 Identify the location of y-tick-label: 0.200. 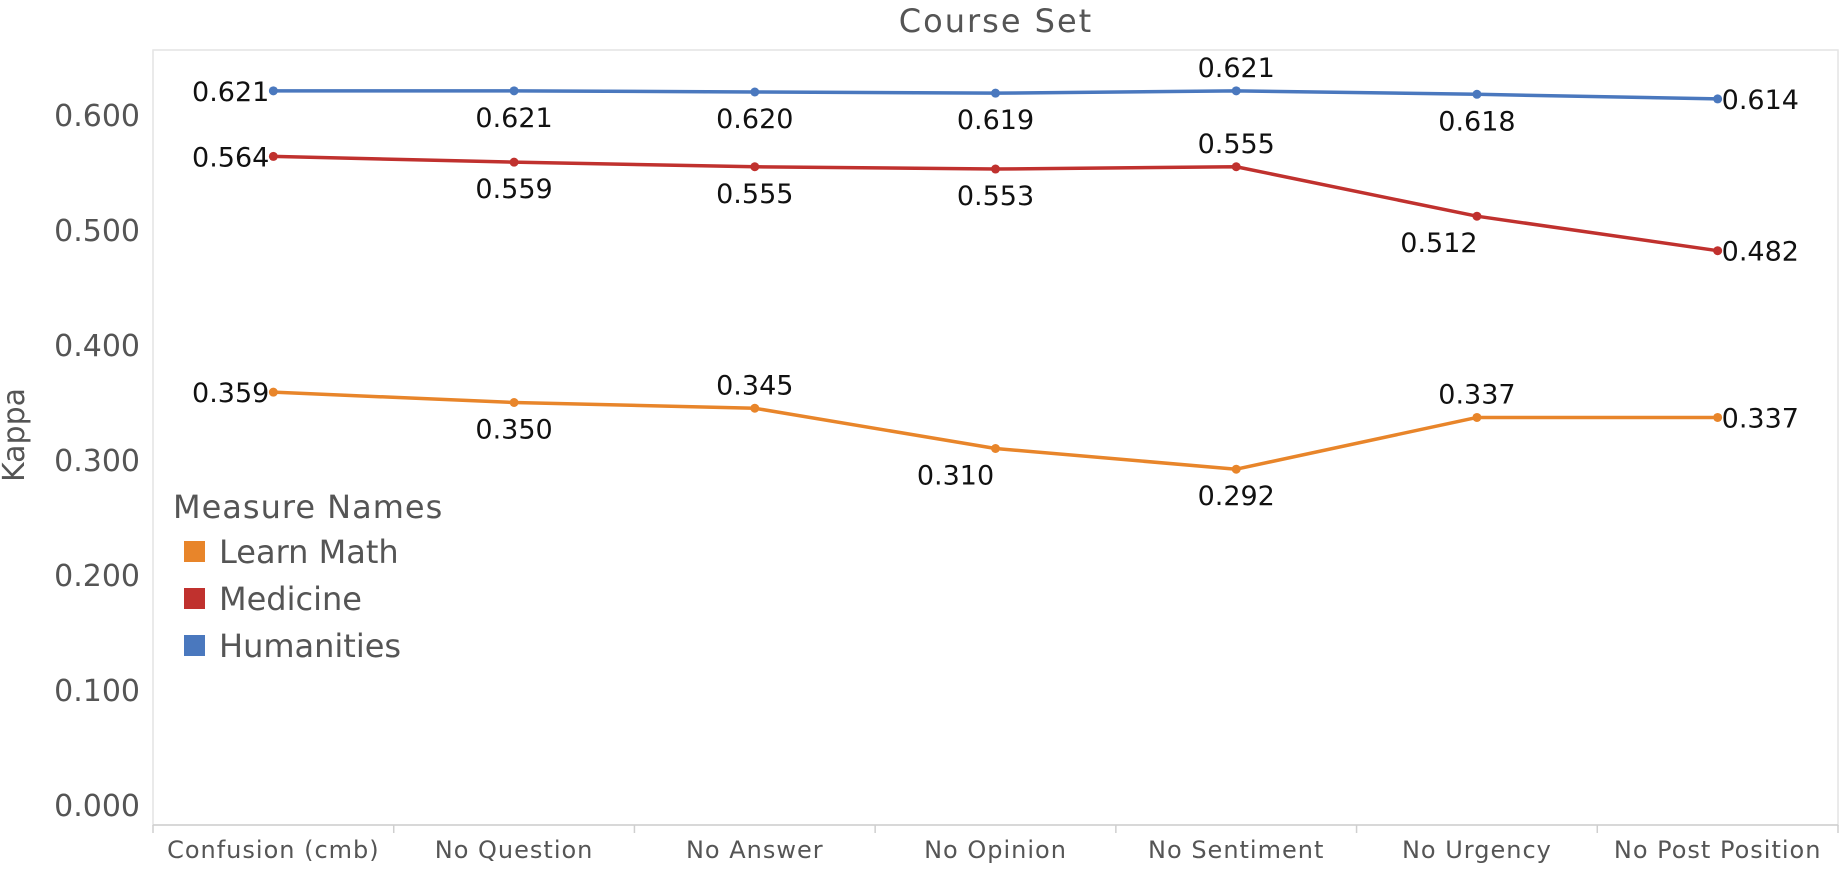
(97, 576).